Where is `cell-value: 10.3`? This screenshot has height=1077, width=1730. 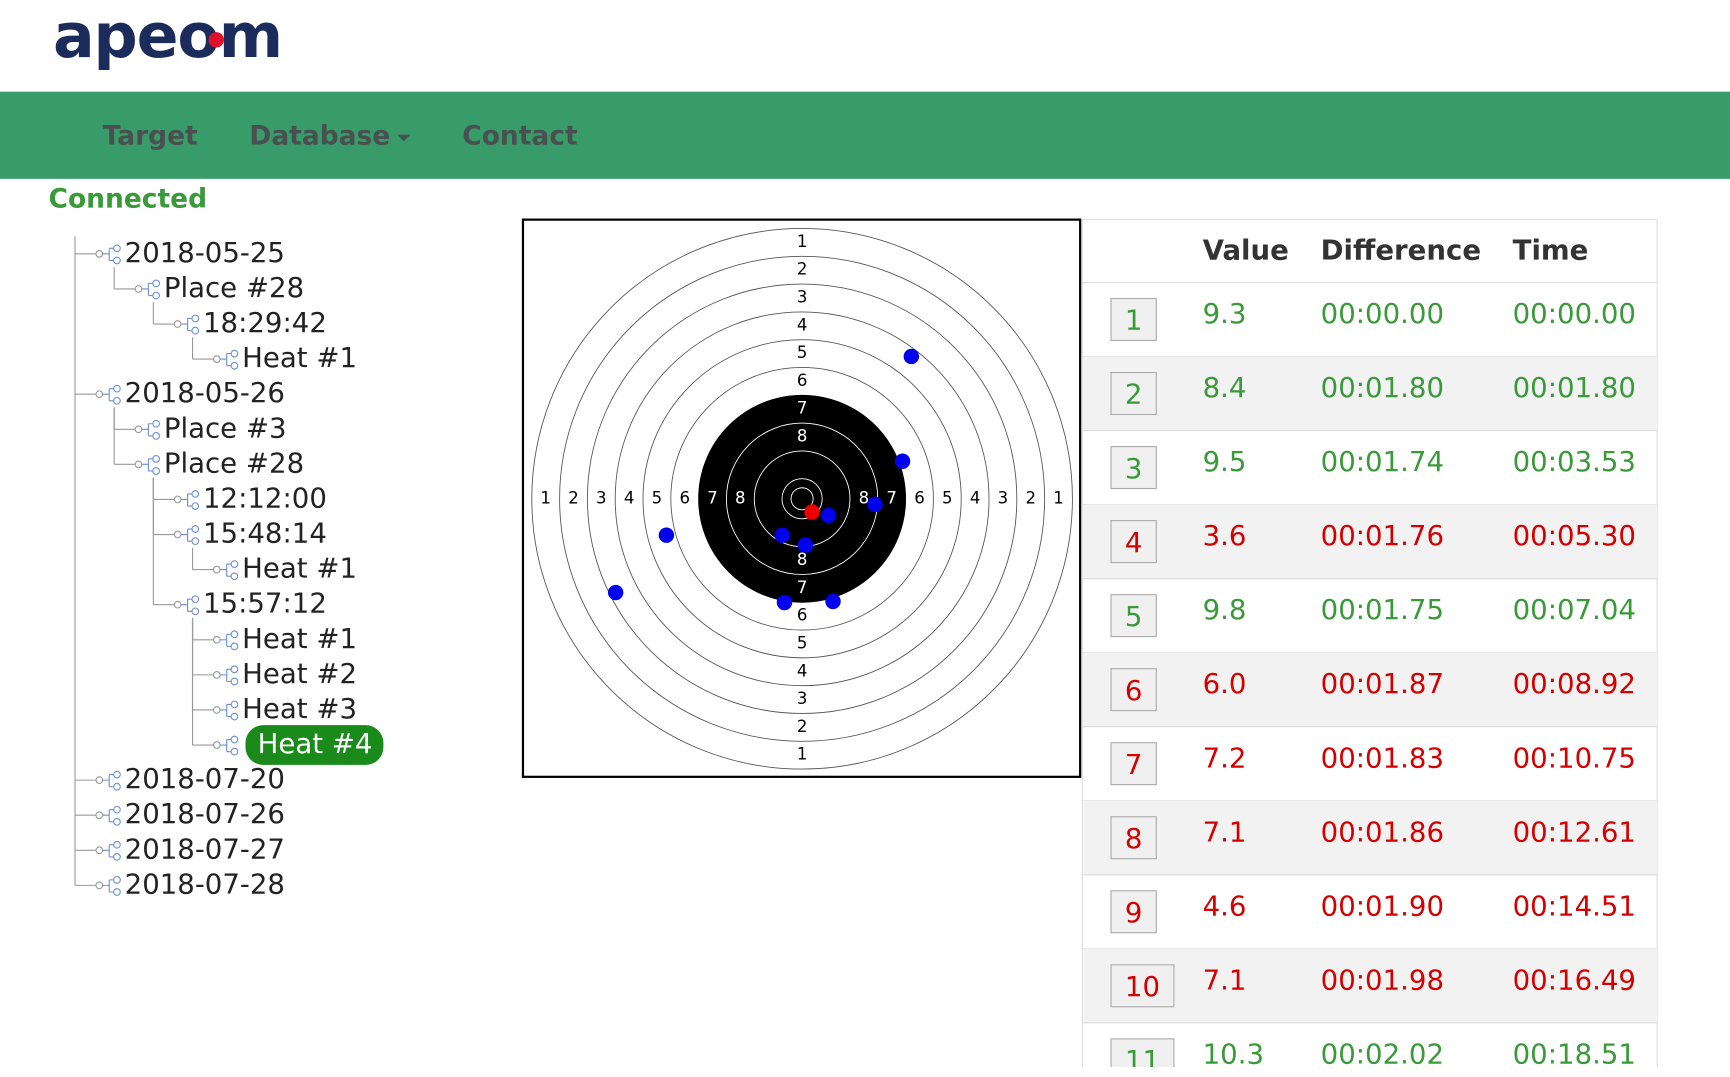 cell-value: 10.3 is located at coordinates (1233, 1053).